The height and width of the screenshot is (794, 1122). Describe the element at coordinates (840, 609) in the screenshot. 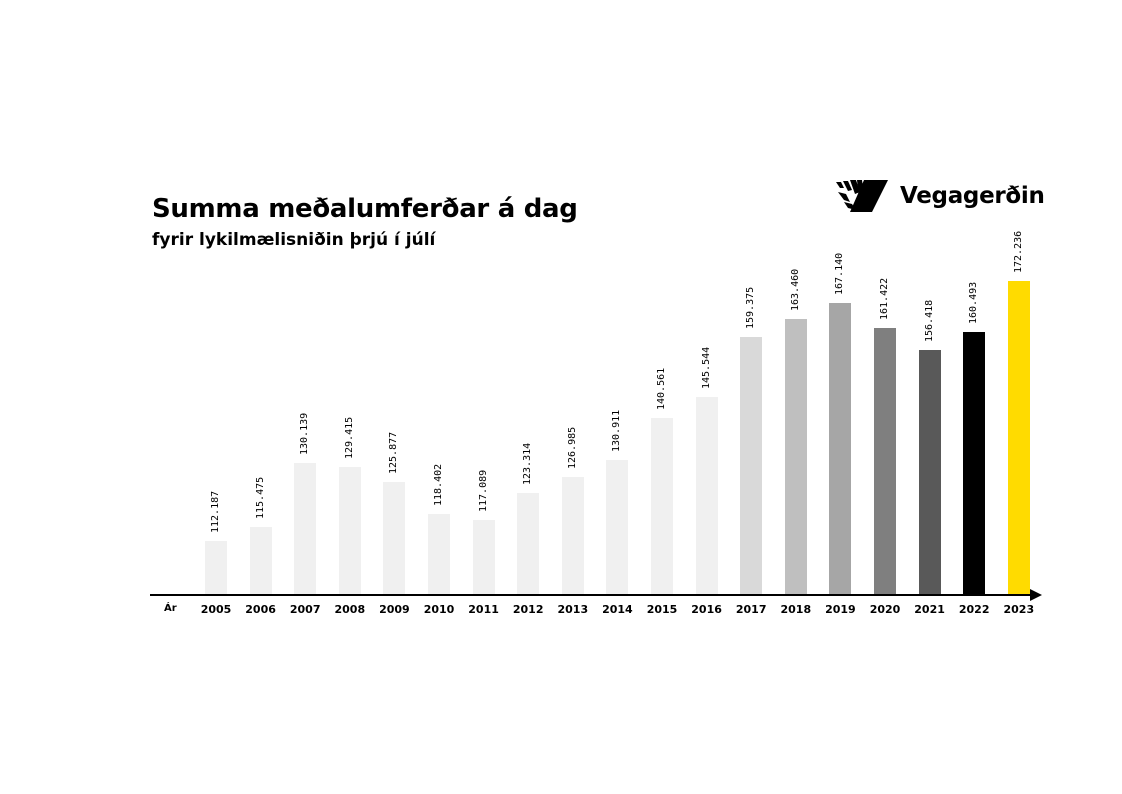

I see `x-tick-2019: 2019` at that location.